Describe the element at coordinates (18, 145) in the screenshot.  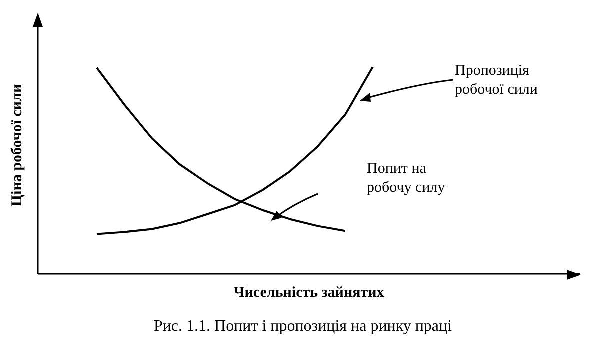
I see `y-axis-title: Ціна робочої сили` at that location.